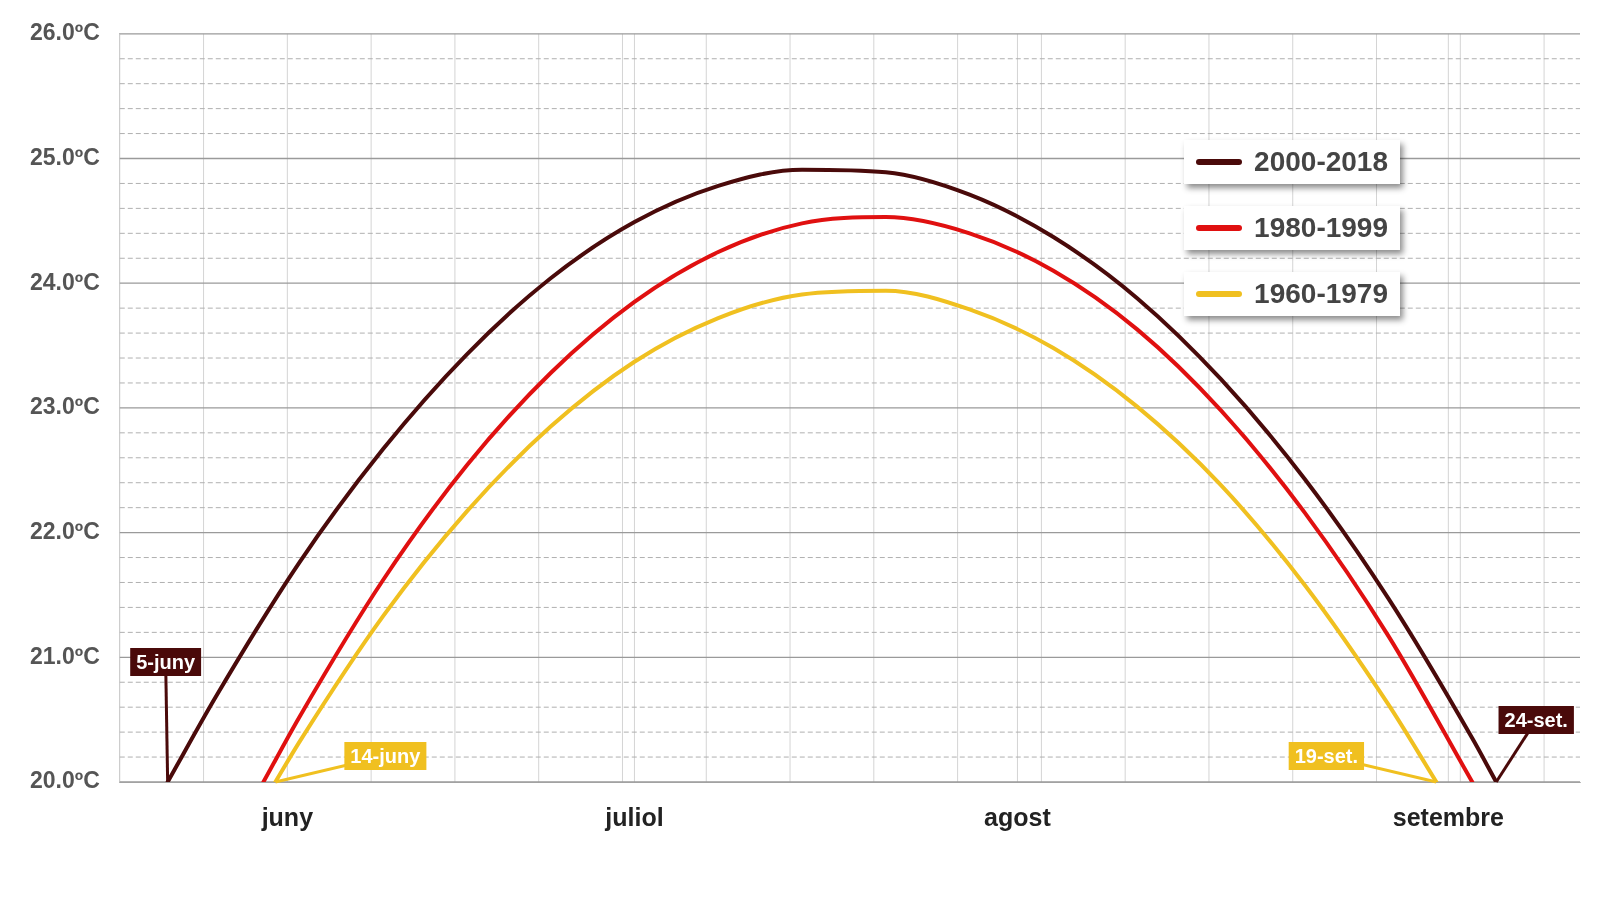  I want to click on x-tick-label: setembre, so click(1448, 816).